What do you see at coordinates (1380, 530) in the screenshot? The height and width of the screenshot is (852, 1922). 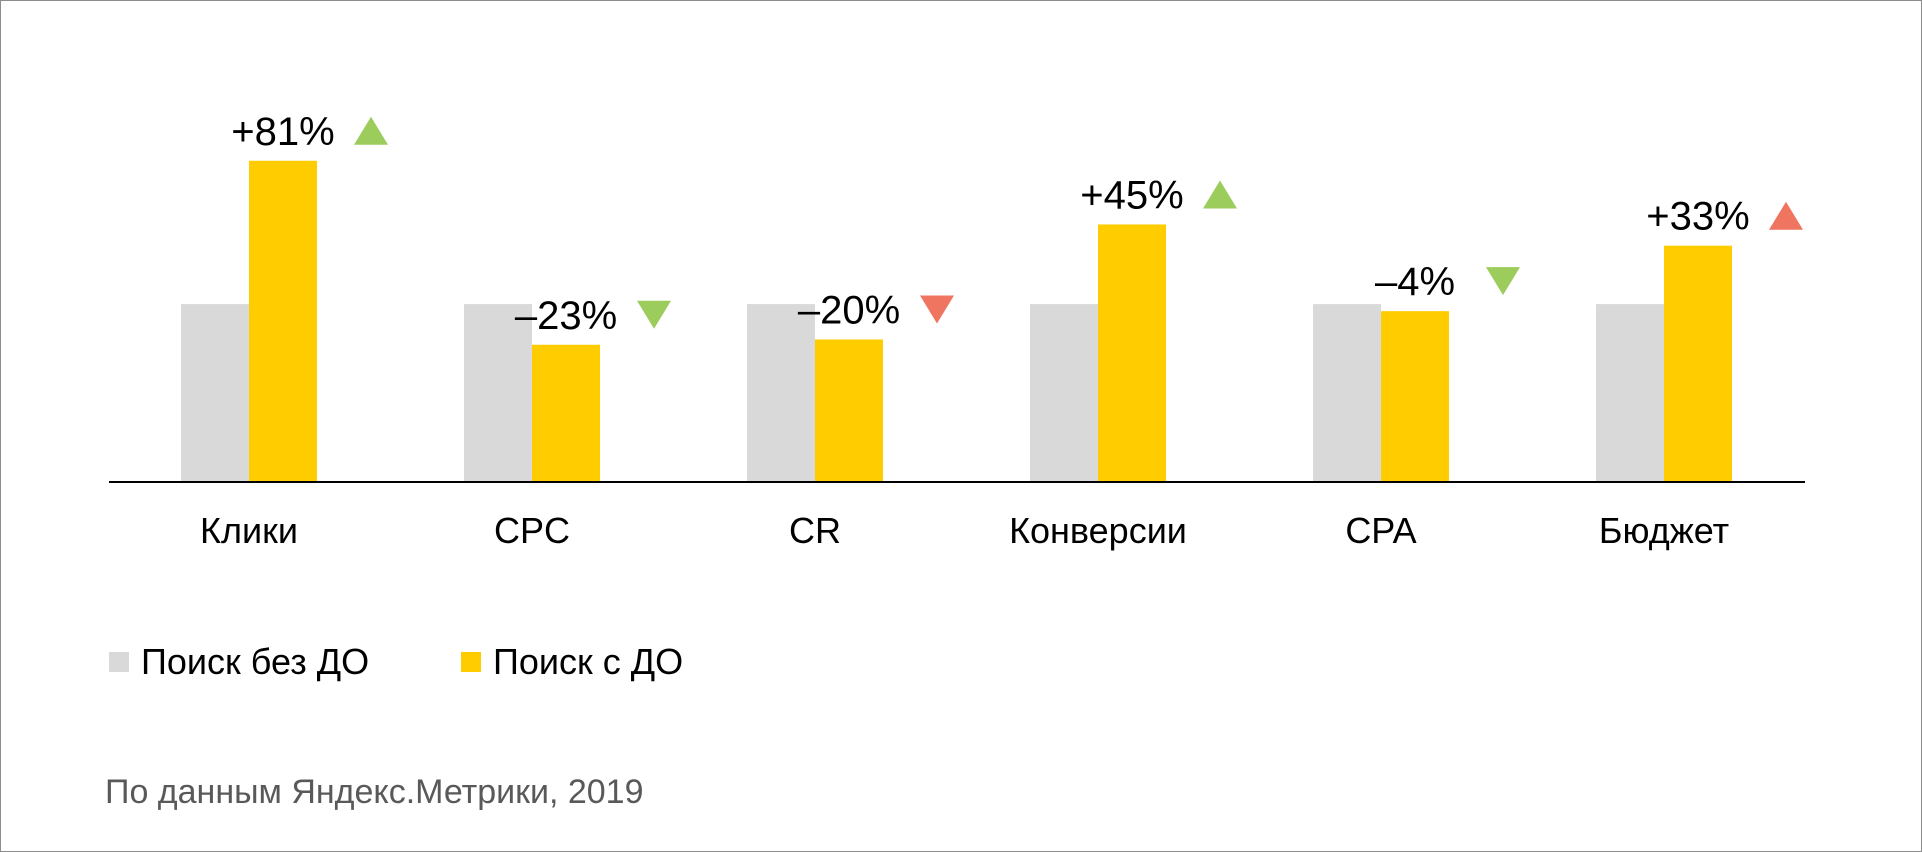 I see `category-label: CPA` at bounding box center [1380, 530].